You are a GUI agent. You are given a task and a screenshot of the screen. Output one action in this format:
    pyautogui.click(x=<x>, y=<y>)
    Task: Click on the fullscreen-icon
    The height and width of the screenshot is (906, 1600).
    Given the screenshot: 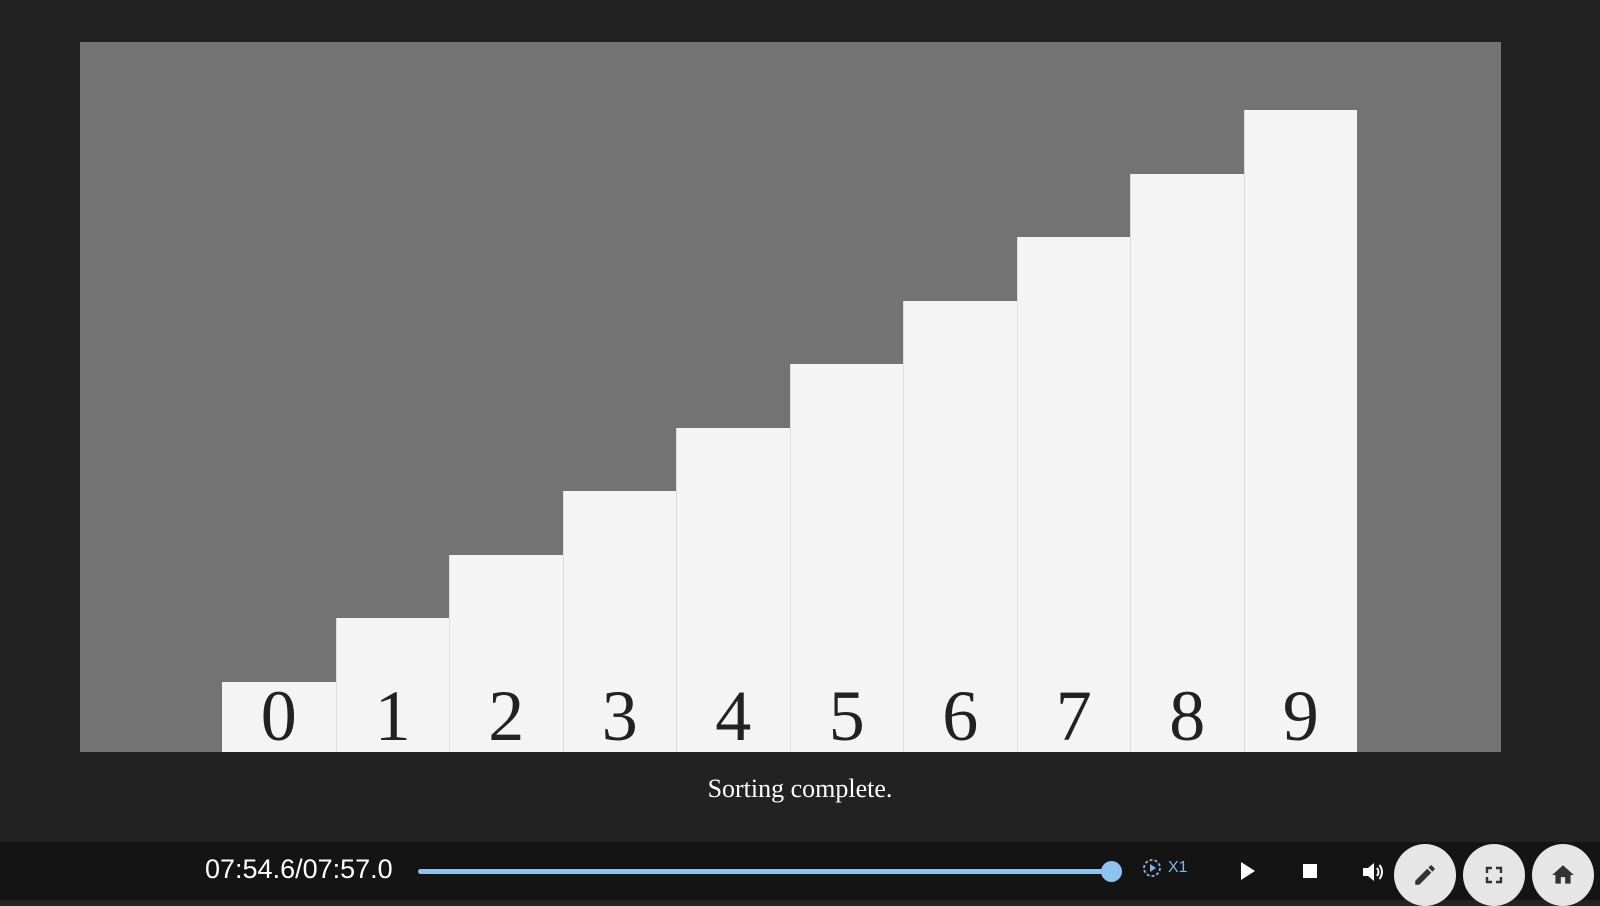 What is the action you would take?
    pyautogui.click(x=1494, y=875)
    